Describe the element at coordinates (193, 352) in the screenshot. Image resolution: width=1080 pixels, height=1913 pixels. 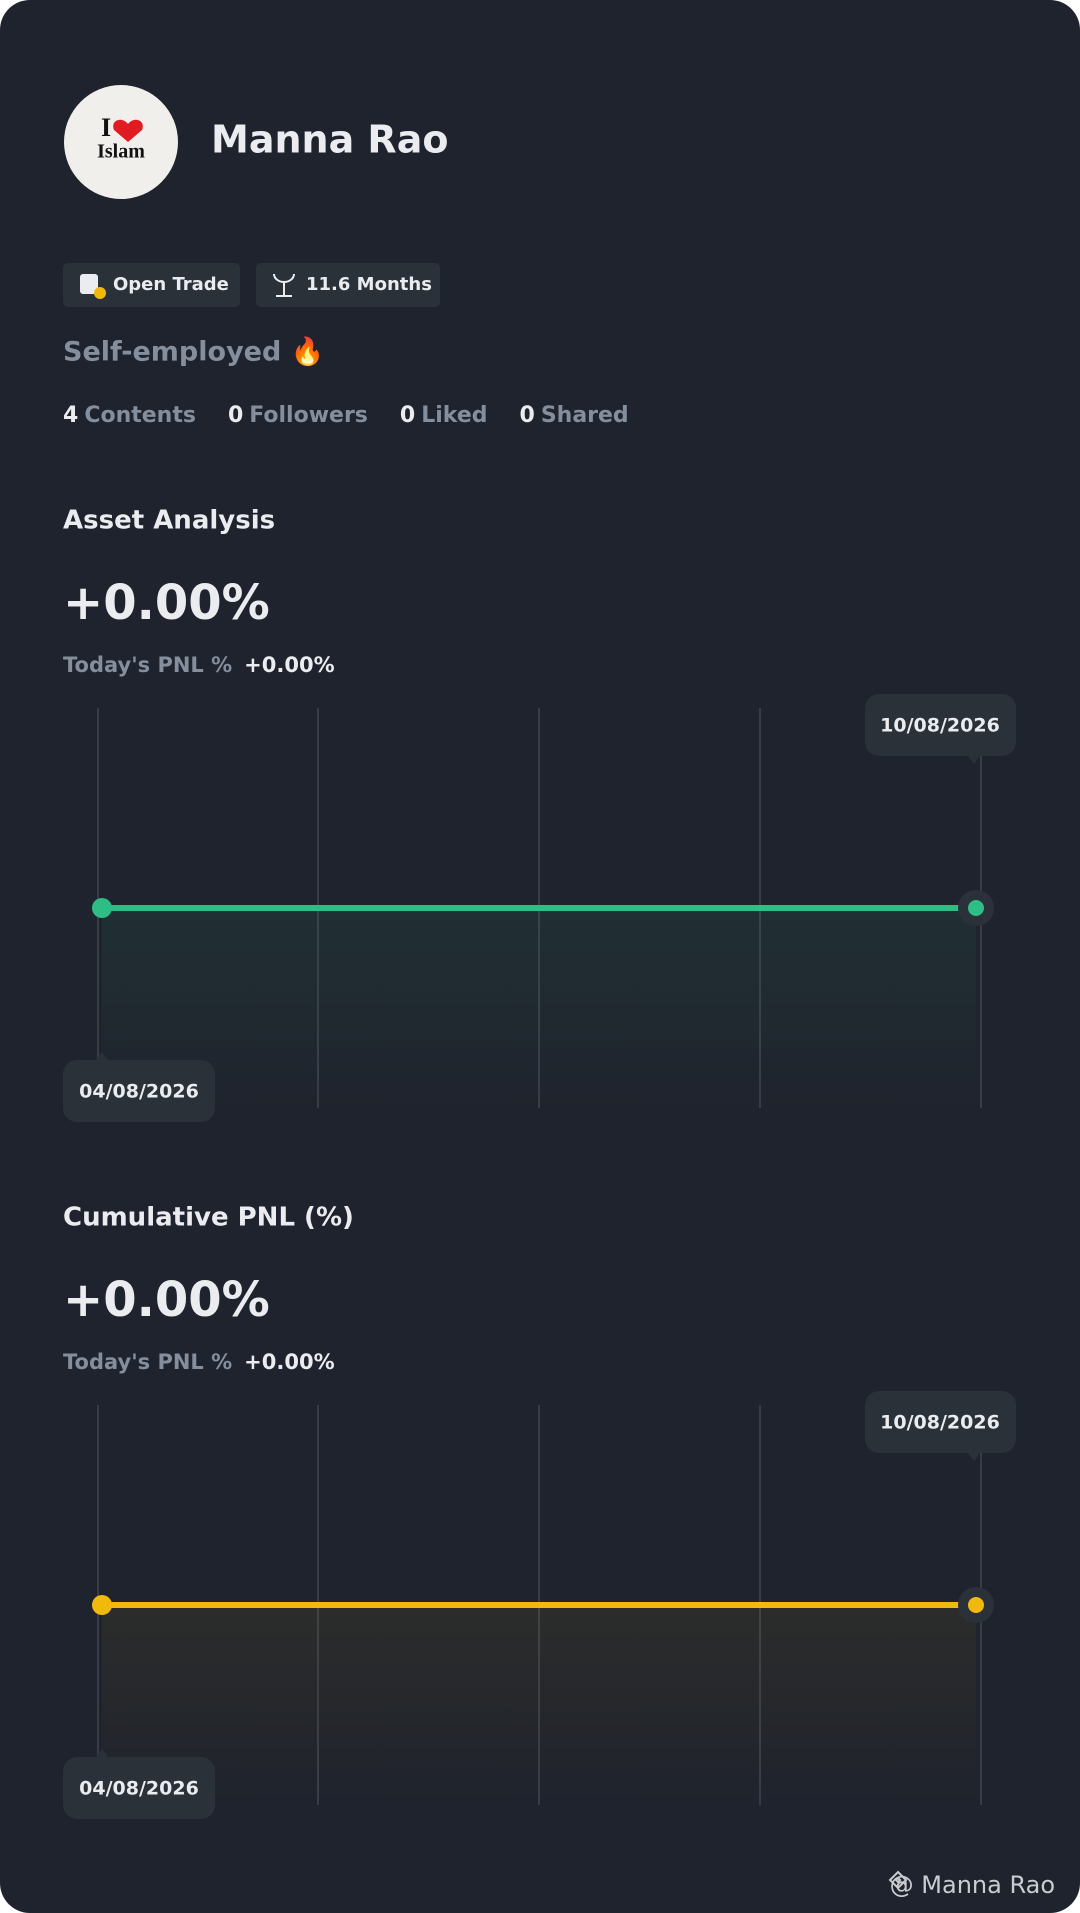
I see `bio: Self-employed 🔥` at that location.